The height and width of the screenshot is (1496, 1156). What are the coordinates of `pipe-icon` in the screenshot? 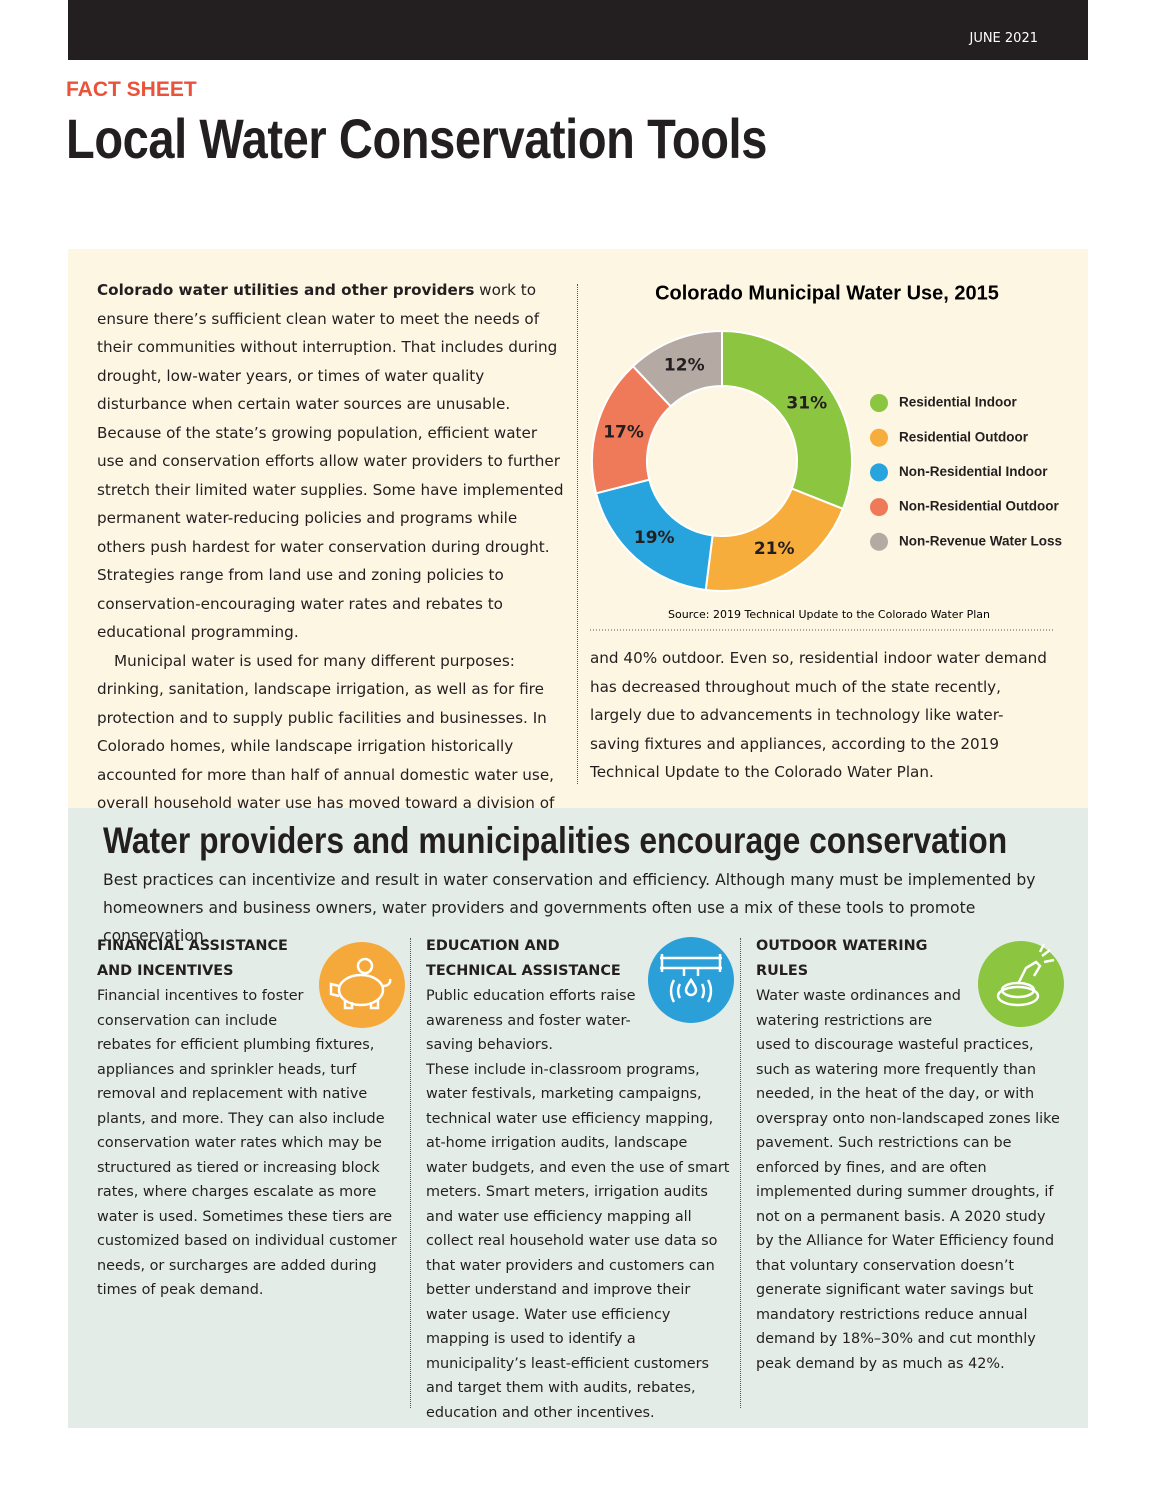 It's located at (691, 980).